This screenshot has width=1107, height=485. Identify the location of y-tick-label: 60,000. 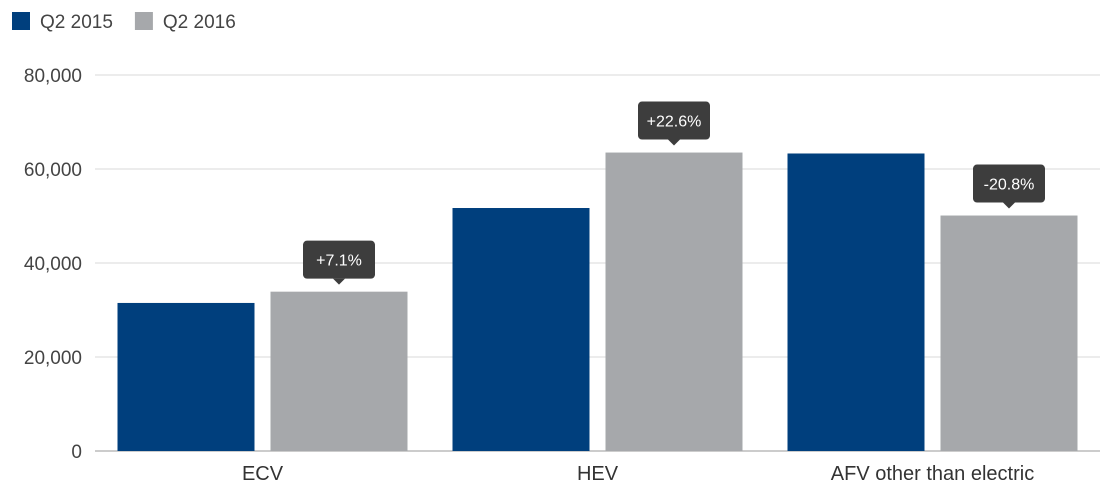
(53, 170).